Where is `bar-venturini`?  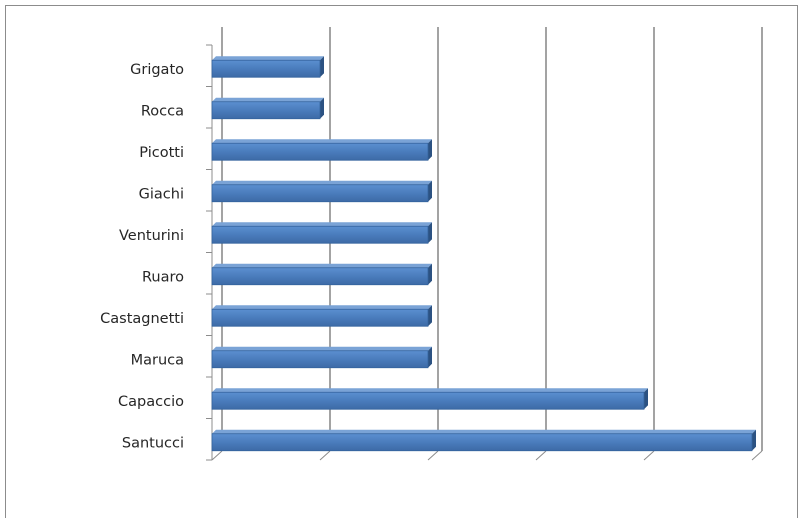
bar-venturini is located at coordinates (321, 233).